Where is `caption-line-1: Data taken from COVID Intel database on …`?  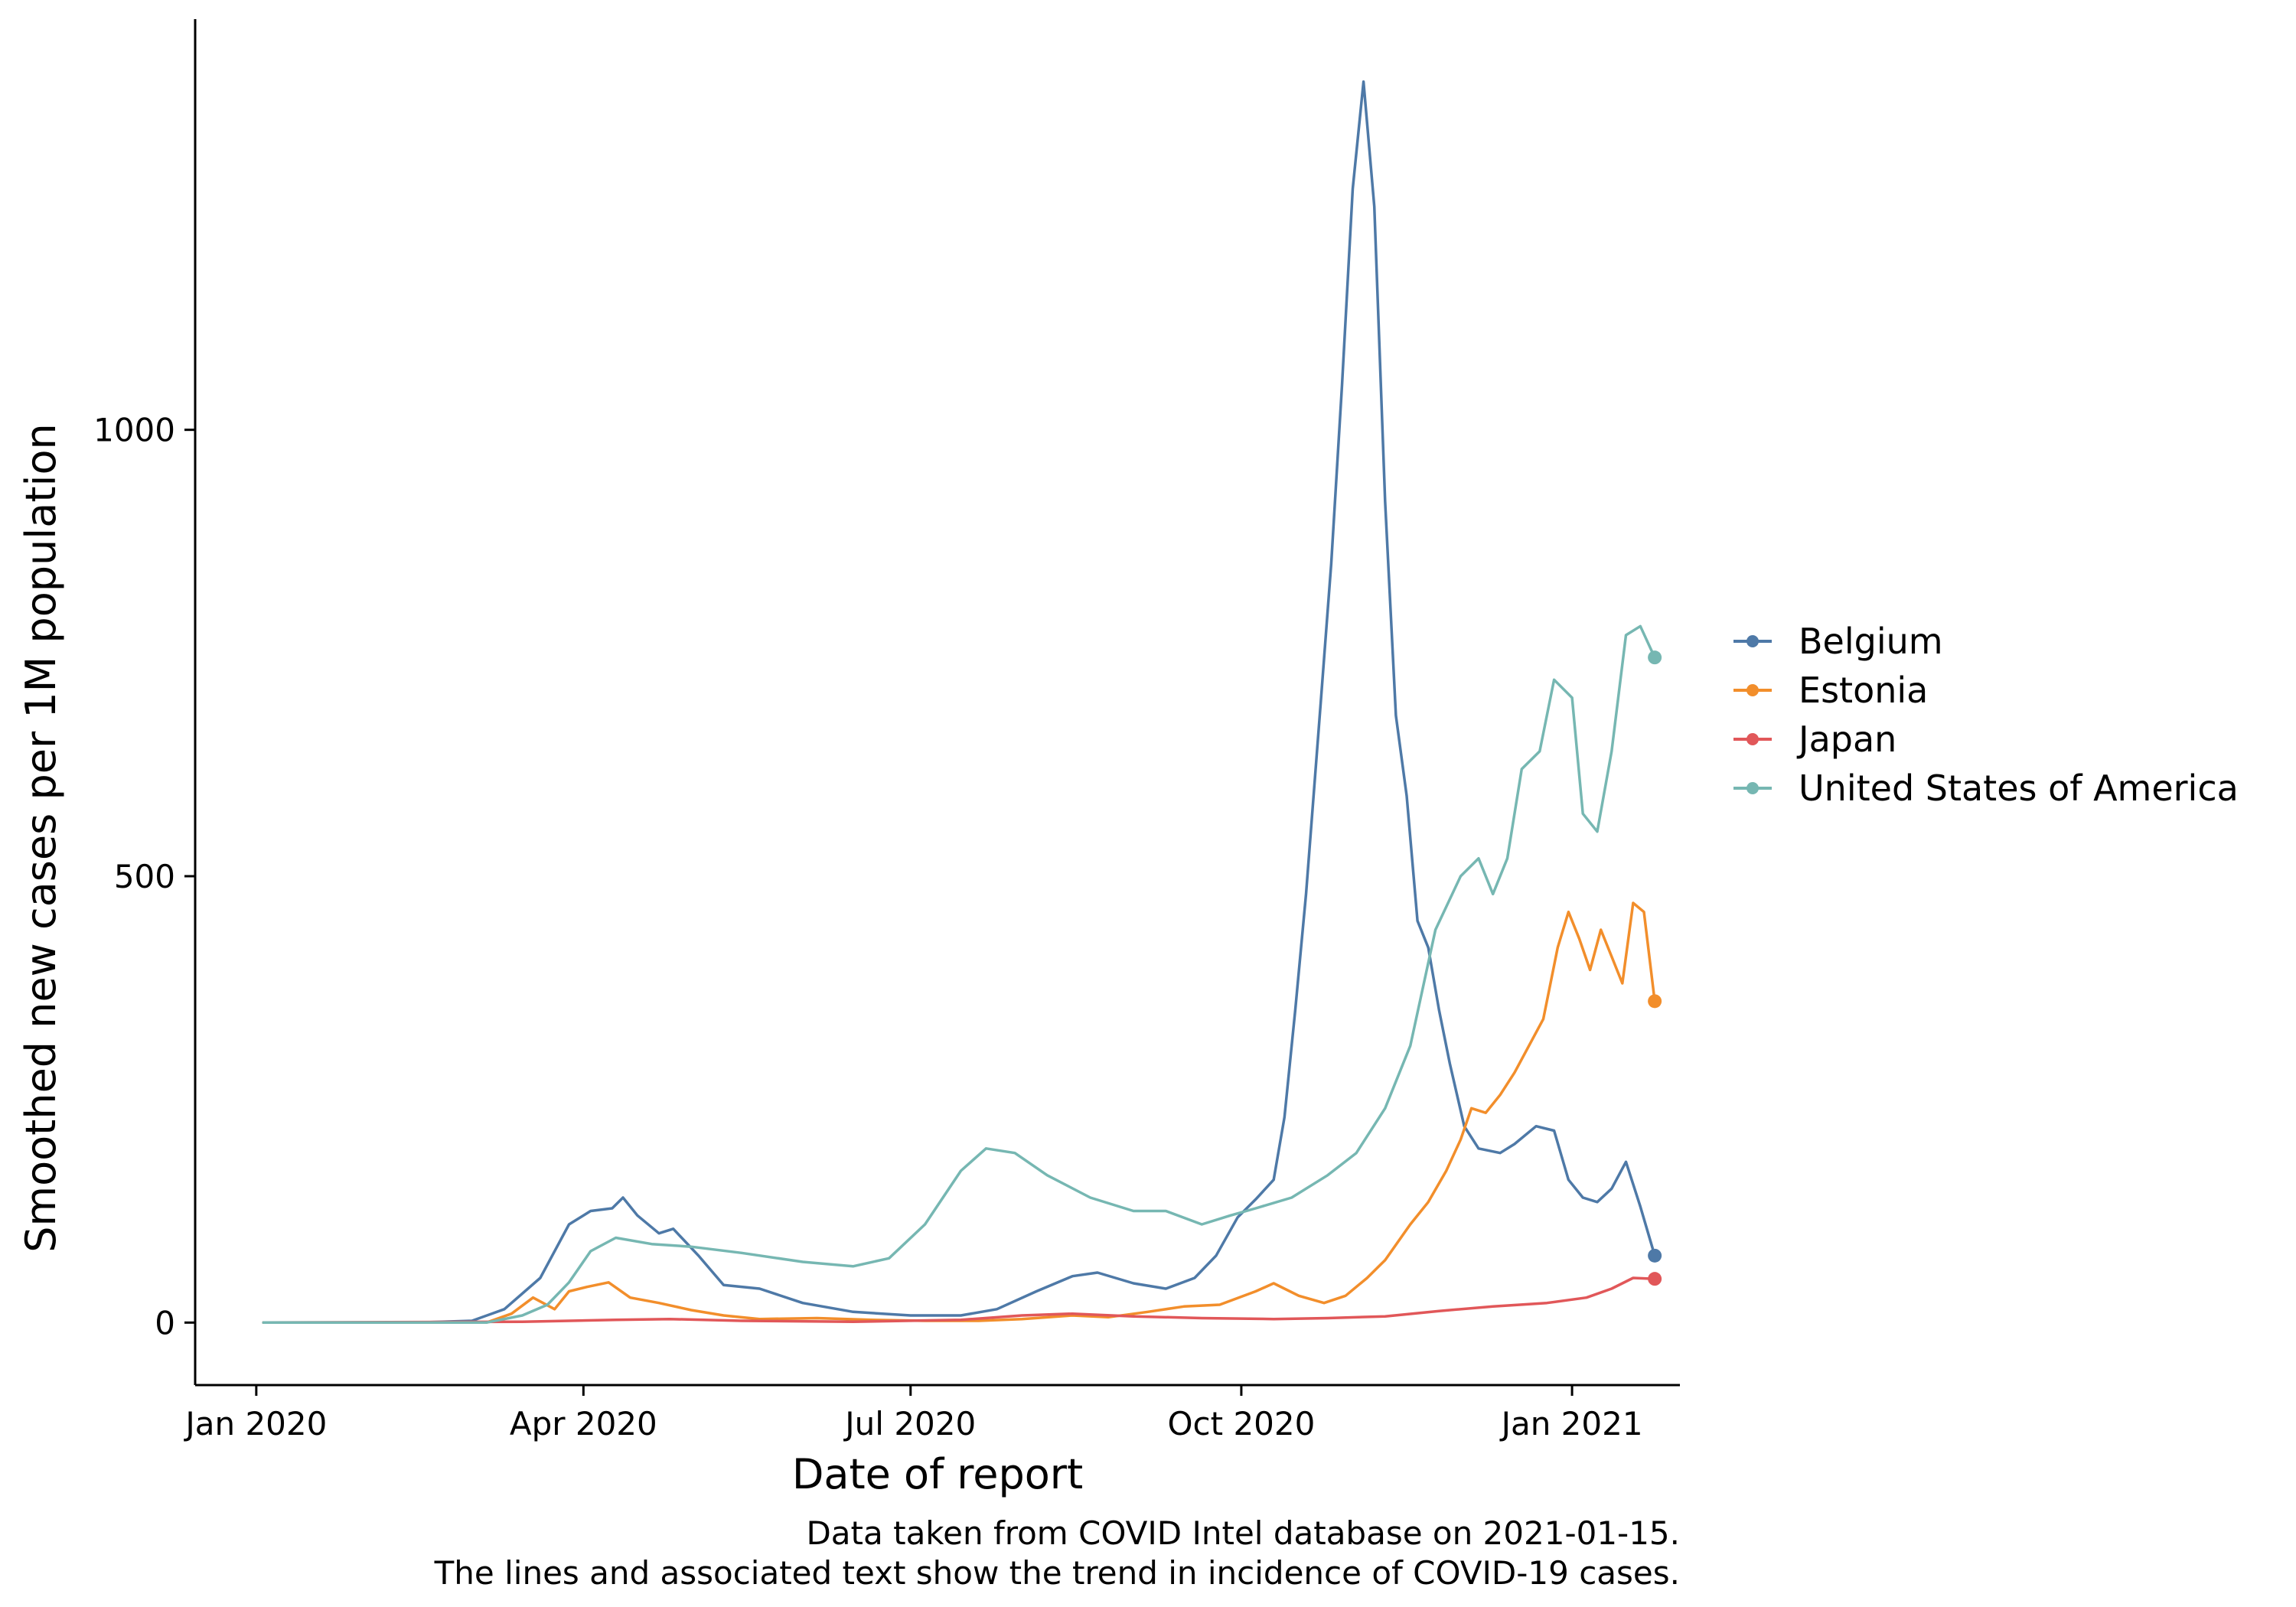
caption-line-1: Data taken from COVID Intel database on … is located at coordinates (1243, 1533).